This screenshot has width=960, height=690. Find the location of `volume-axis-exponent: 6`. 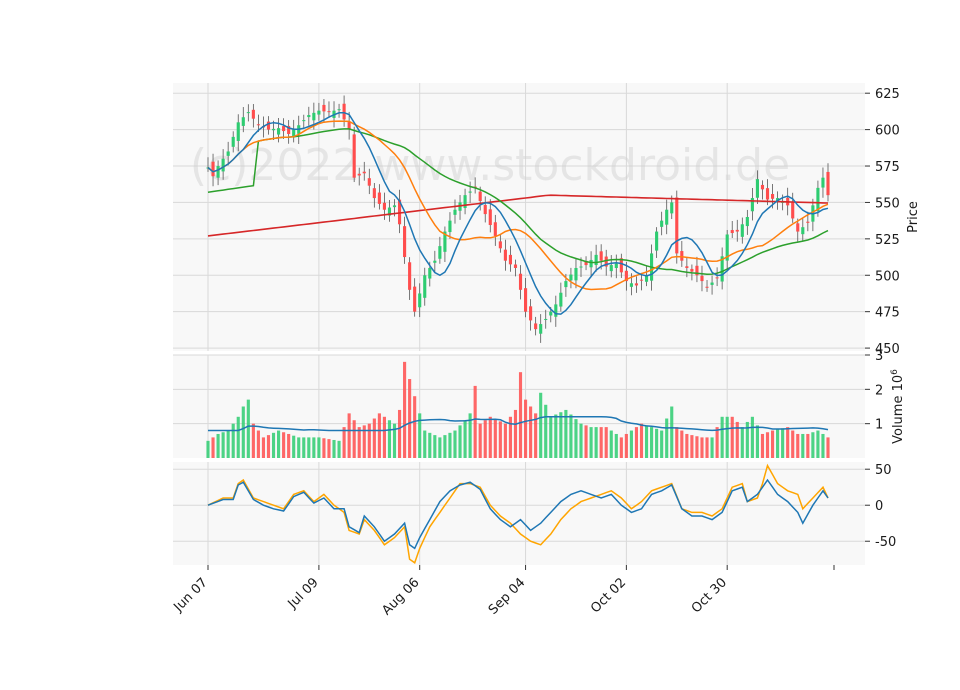

volume-axis-exponent: 6 is located at coordinates (895, 372).